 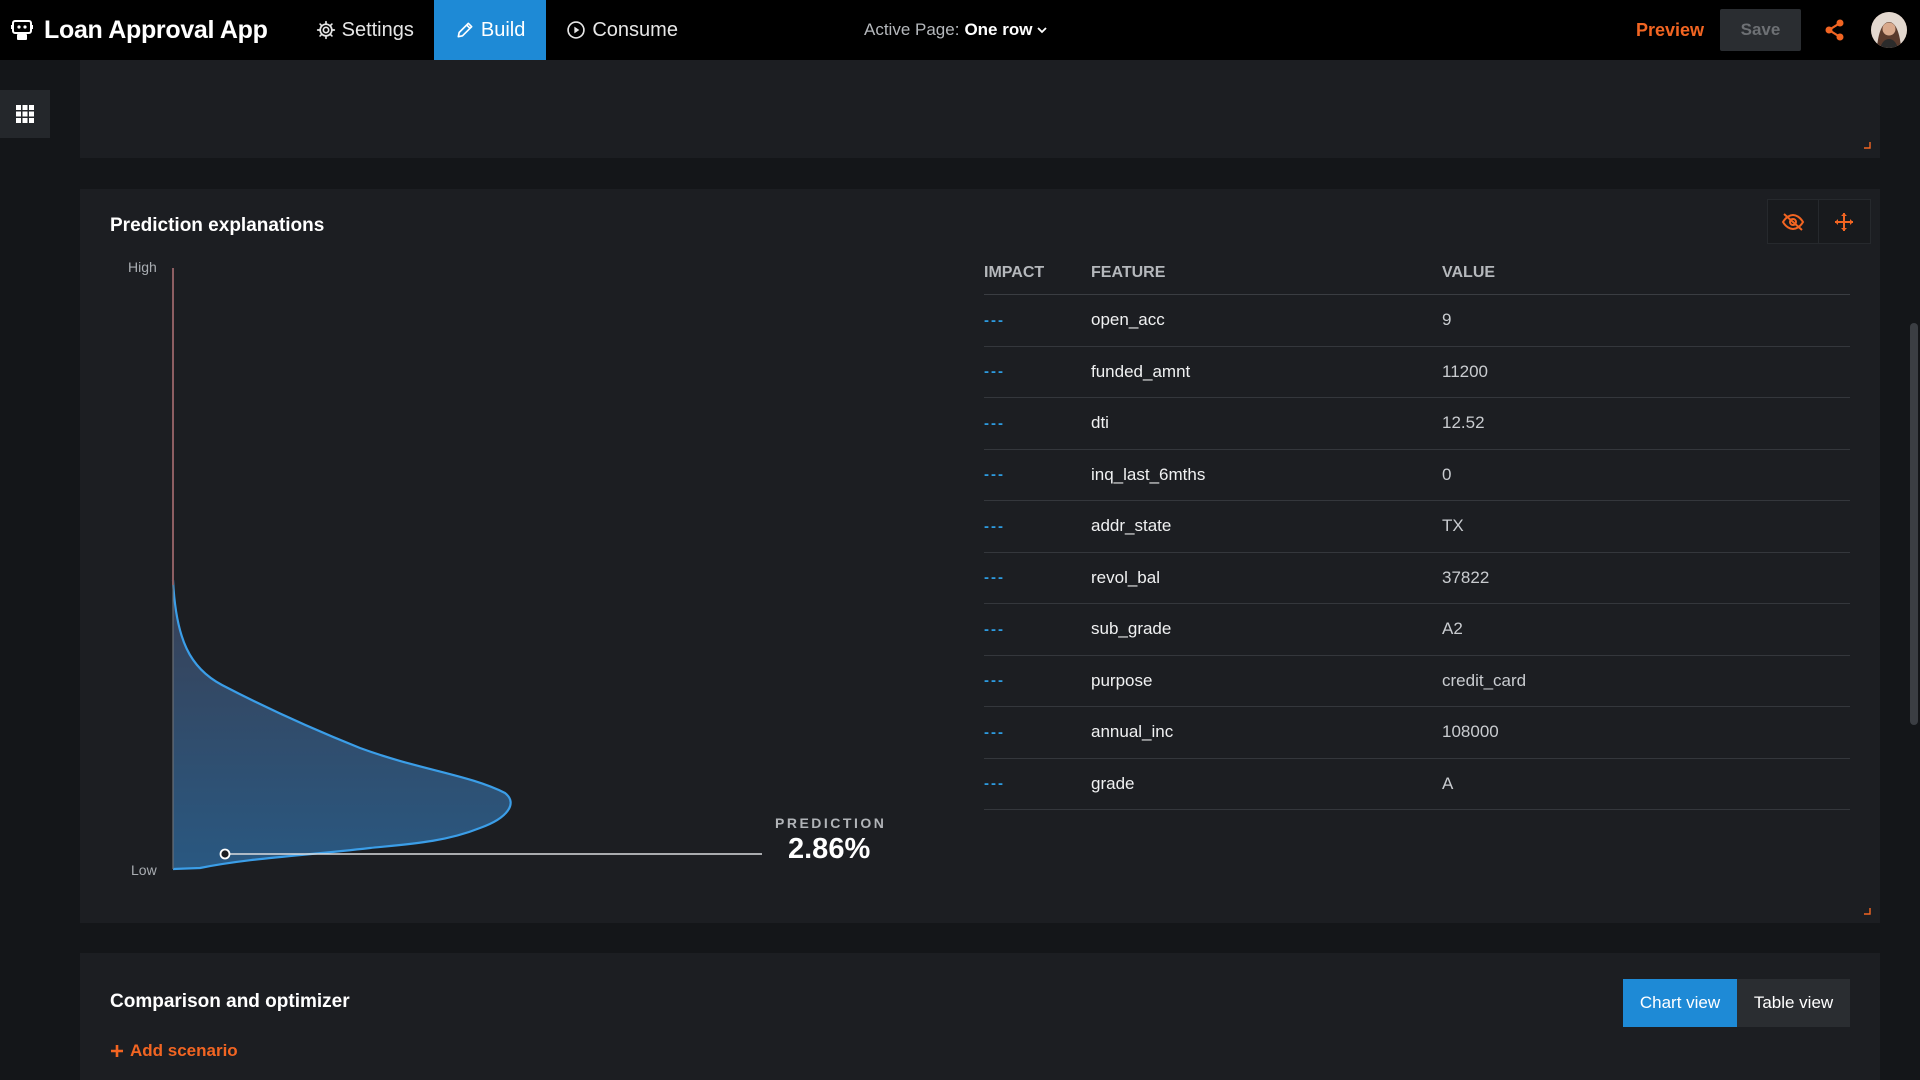 I want to click on grid-icon, so click(x=25, y=114).